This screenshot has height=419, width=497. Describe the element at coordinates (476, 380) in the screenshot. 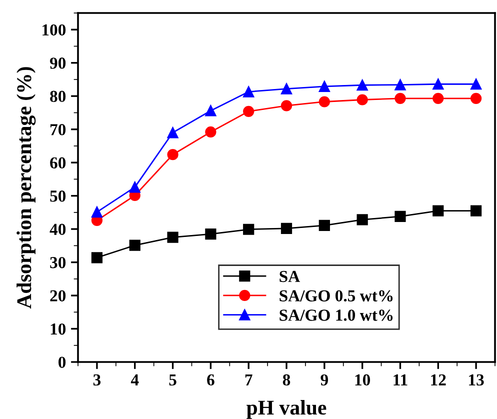

I see `x-tick-label: 13` at that location.